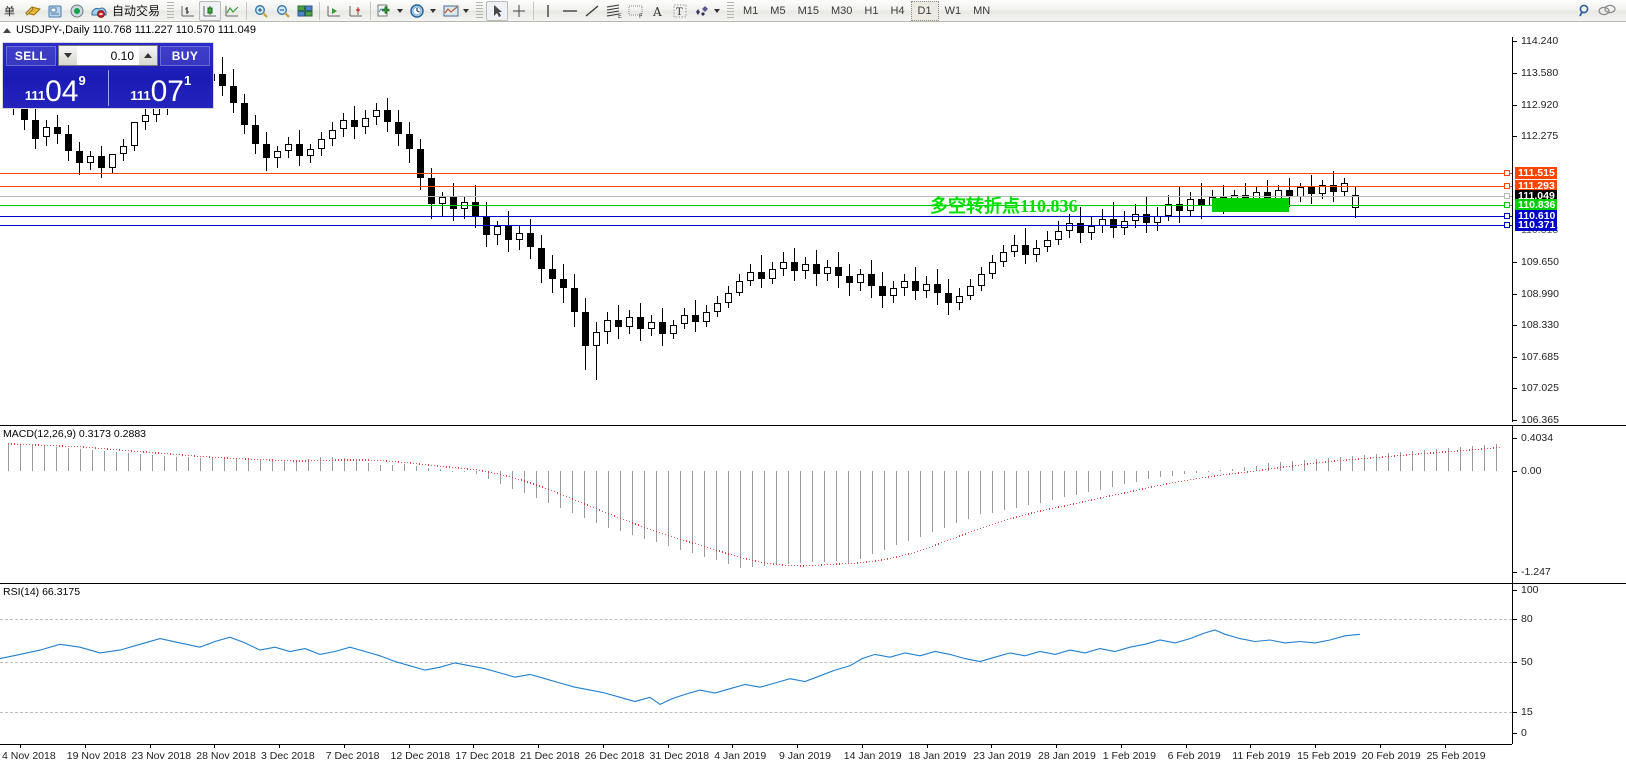 The width and height of the screenshot is (1626, 771). I want to click on period-clock-icon, so click(418, 11).